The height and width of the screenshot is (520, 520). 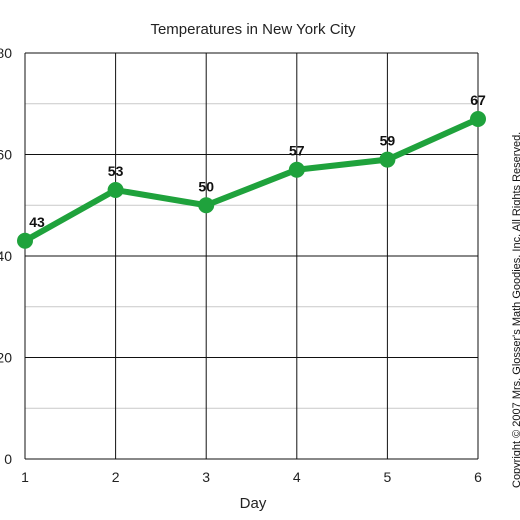 What do you see at coordinates (253, 503) in the screenshot?
I see `x-axis-label: Day` at bounding box center [253, 503].